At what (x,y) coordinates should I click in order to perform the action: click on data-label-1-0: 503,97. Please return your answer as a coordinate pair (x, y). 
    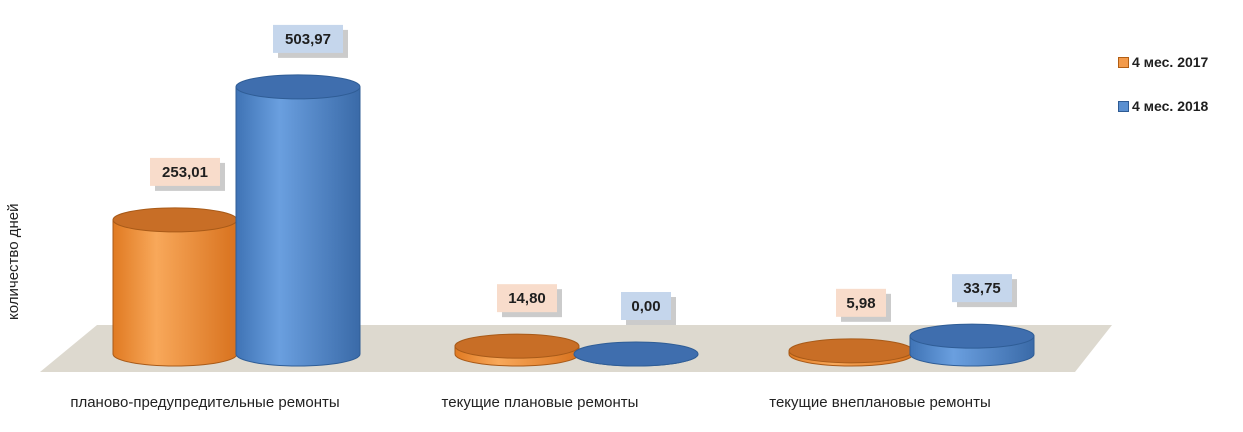
    Looking at the image, I should click on (310, 41).